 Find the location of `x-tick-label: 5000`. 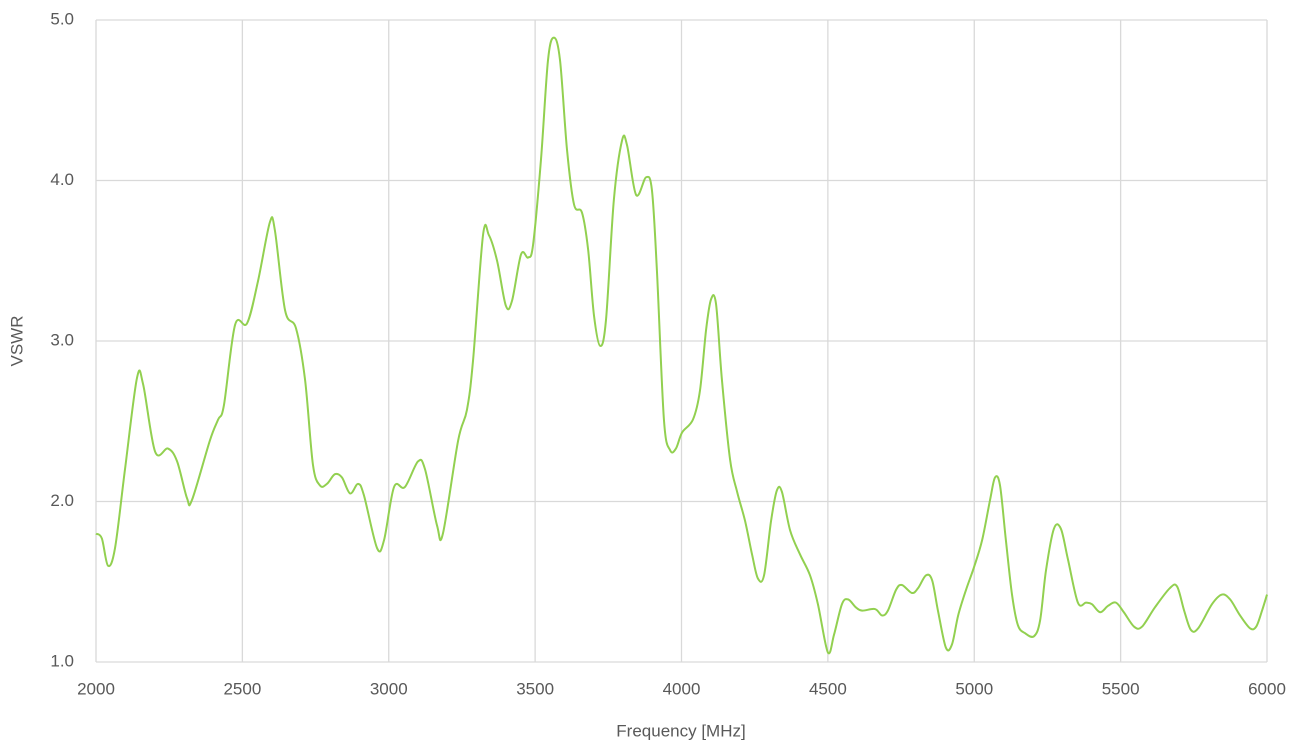

x-tick-label: 5000 is located at coordinates (974, 688).